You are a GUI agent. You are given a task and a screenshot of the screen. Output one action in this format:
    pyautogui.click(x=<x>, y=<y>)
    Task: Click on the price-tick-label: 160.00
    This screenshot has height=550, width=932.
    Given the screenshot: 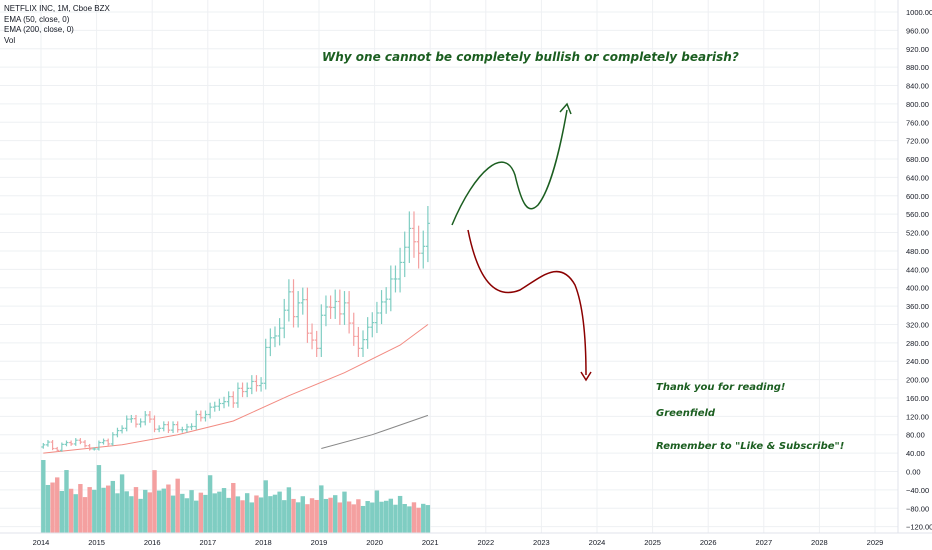 What is the action you would take?
    pyautogui.click(x=917, y=398)
    